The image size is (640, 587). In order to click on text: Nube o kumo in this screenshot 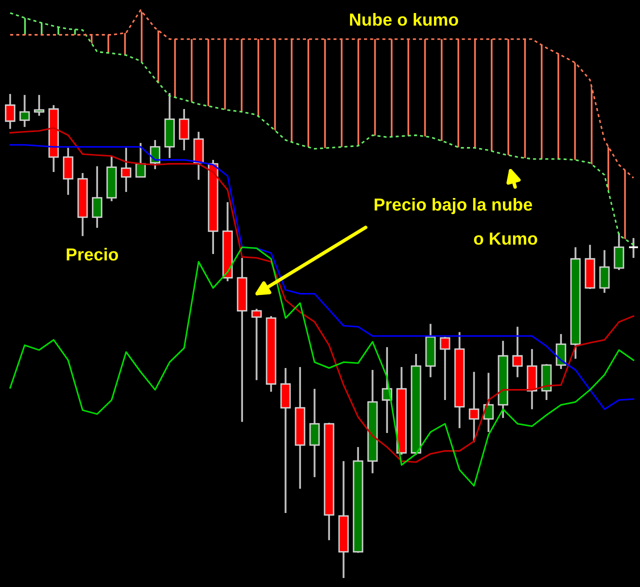, I will do `click(404, 19)`.